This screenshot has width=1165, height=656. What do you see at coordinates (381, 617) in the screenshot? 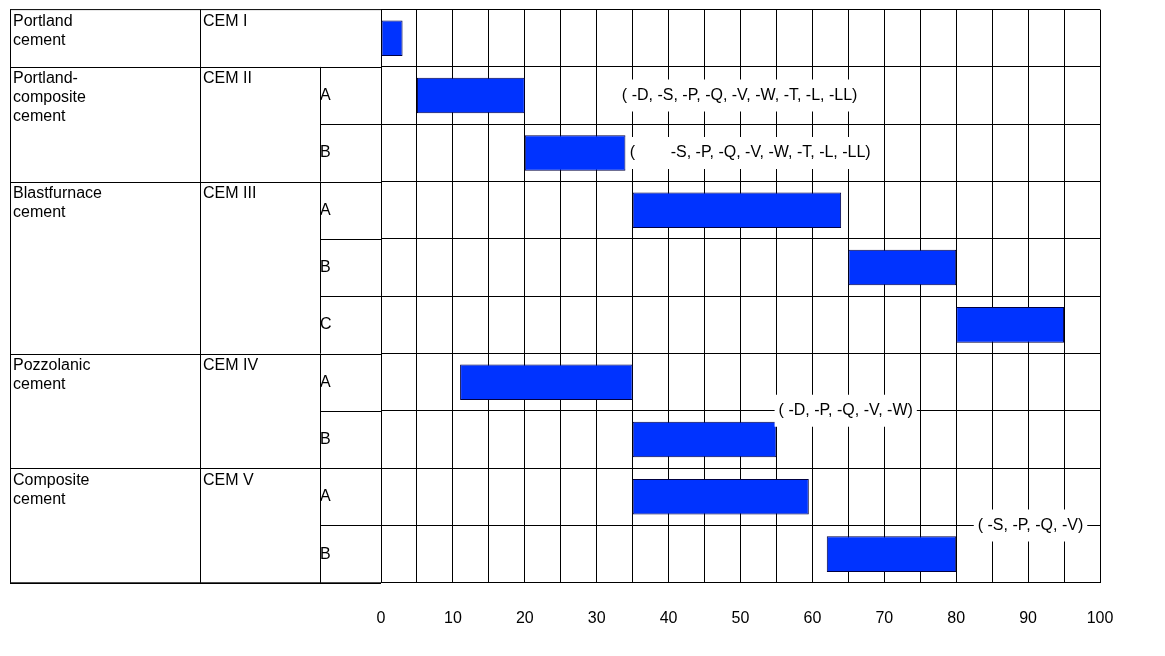
I see `x-tick-label: 0` at bounding box center [381, 617].